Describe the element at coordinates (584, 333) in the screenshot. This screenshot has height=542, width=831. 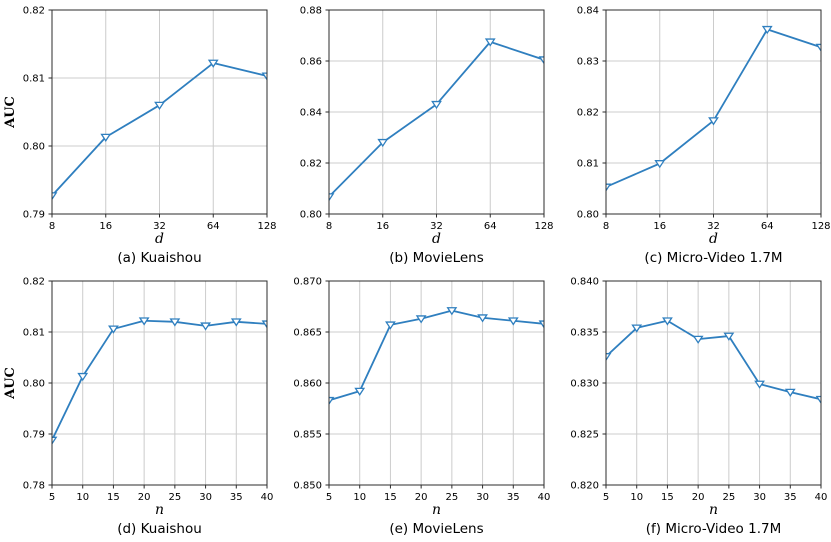
I see `svg-text: 0.835` at that location.